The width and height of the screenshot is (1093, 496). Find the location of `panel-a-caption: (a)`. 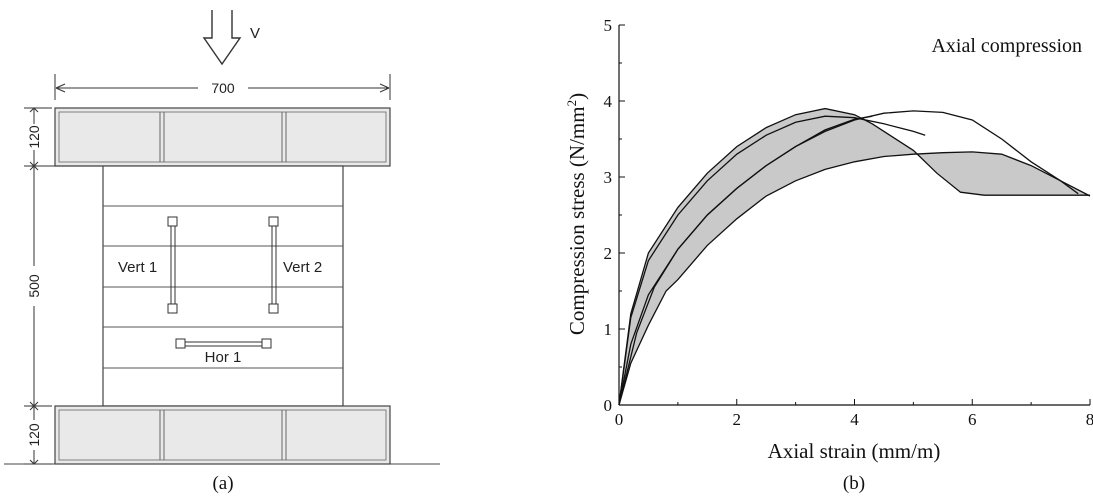

panel-a-caption: (a) is located at coordinates (222, 483).